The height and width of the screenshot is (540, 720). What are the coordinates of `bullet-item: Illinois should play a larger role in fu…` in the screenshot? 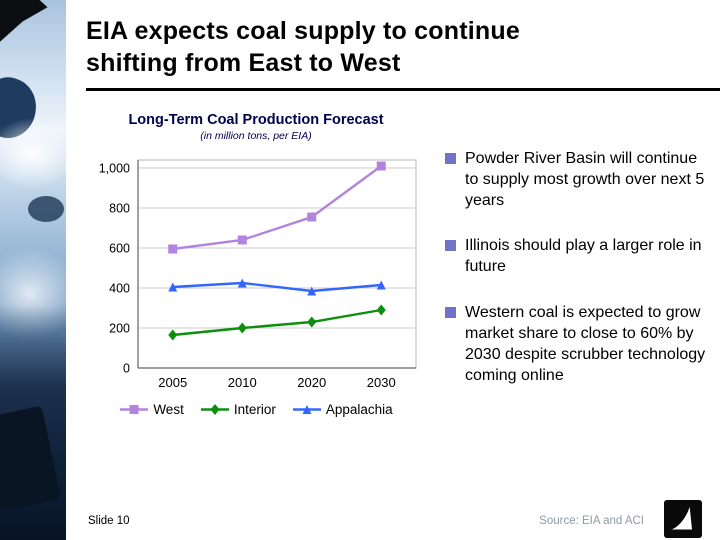 It's located at (576, 256).